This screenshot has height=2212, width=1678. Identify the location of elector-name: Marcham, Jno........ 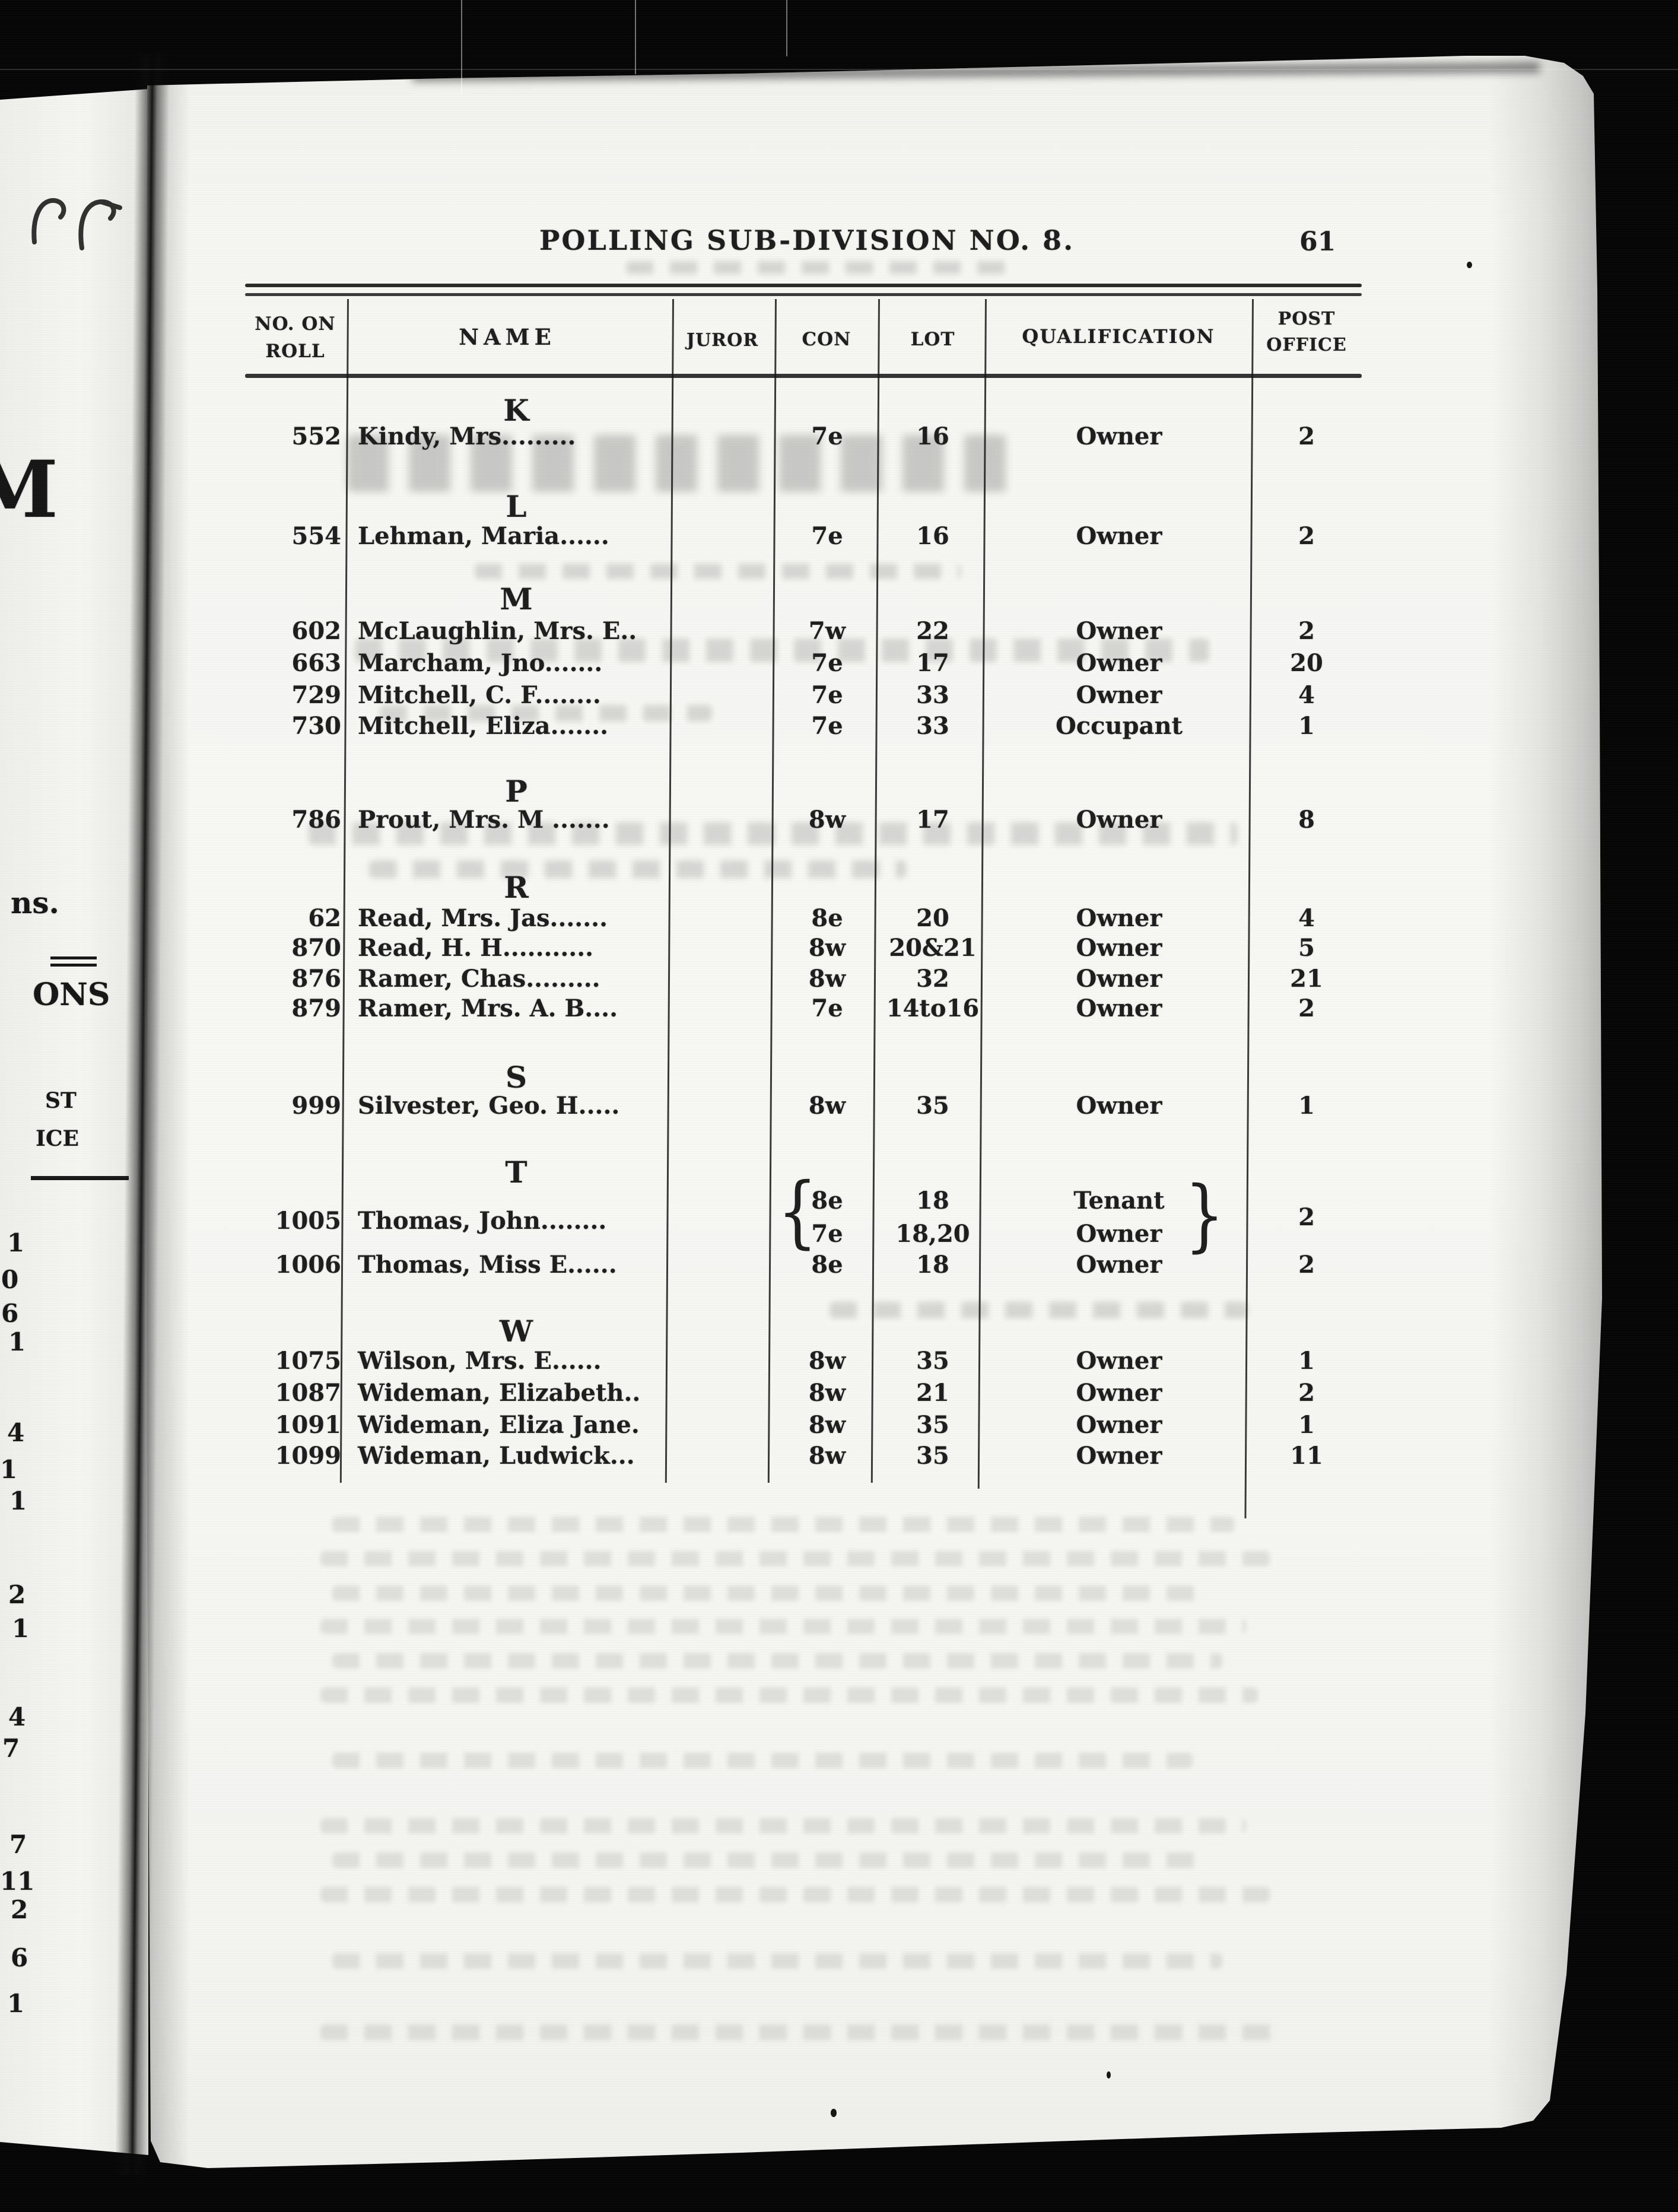
(480, 663).